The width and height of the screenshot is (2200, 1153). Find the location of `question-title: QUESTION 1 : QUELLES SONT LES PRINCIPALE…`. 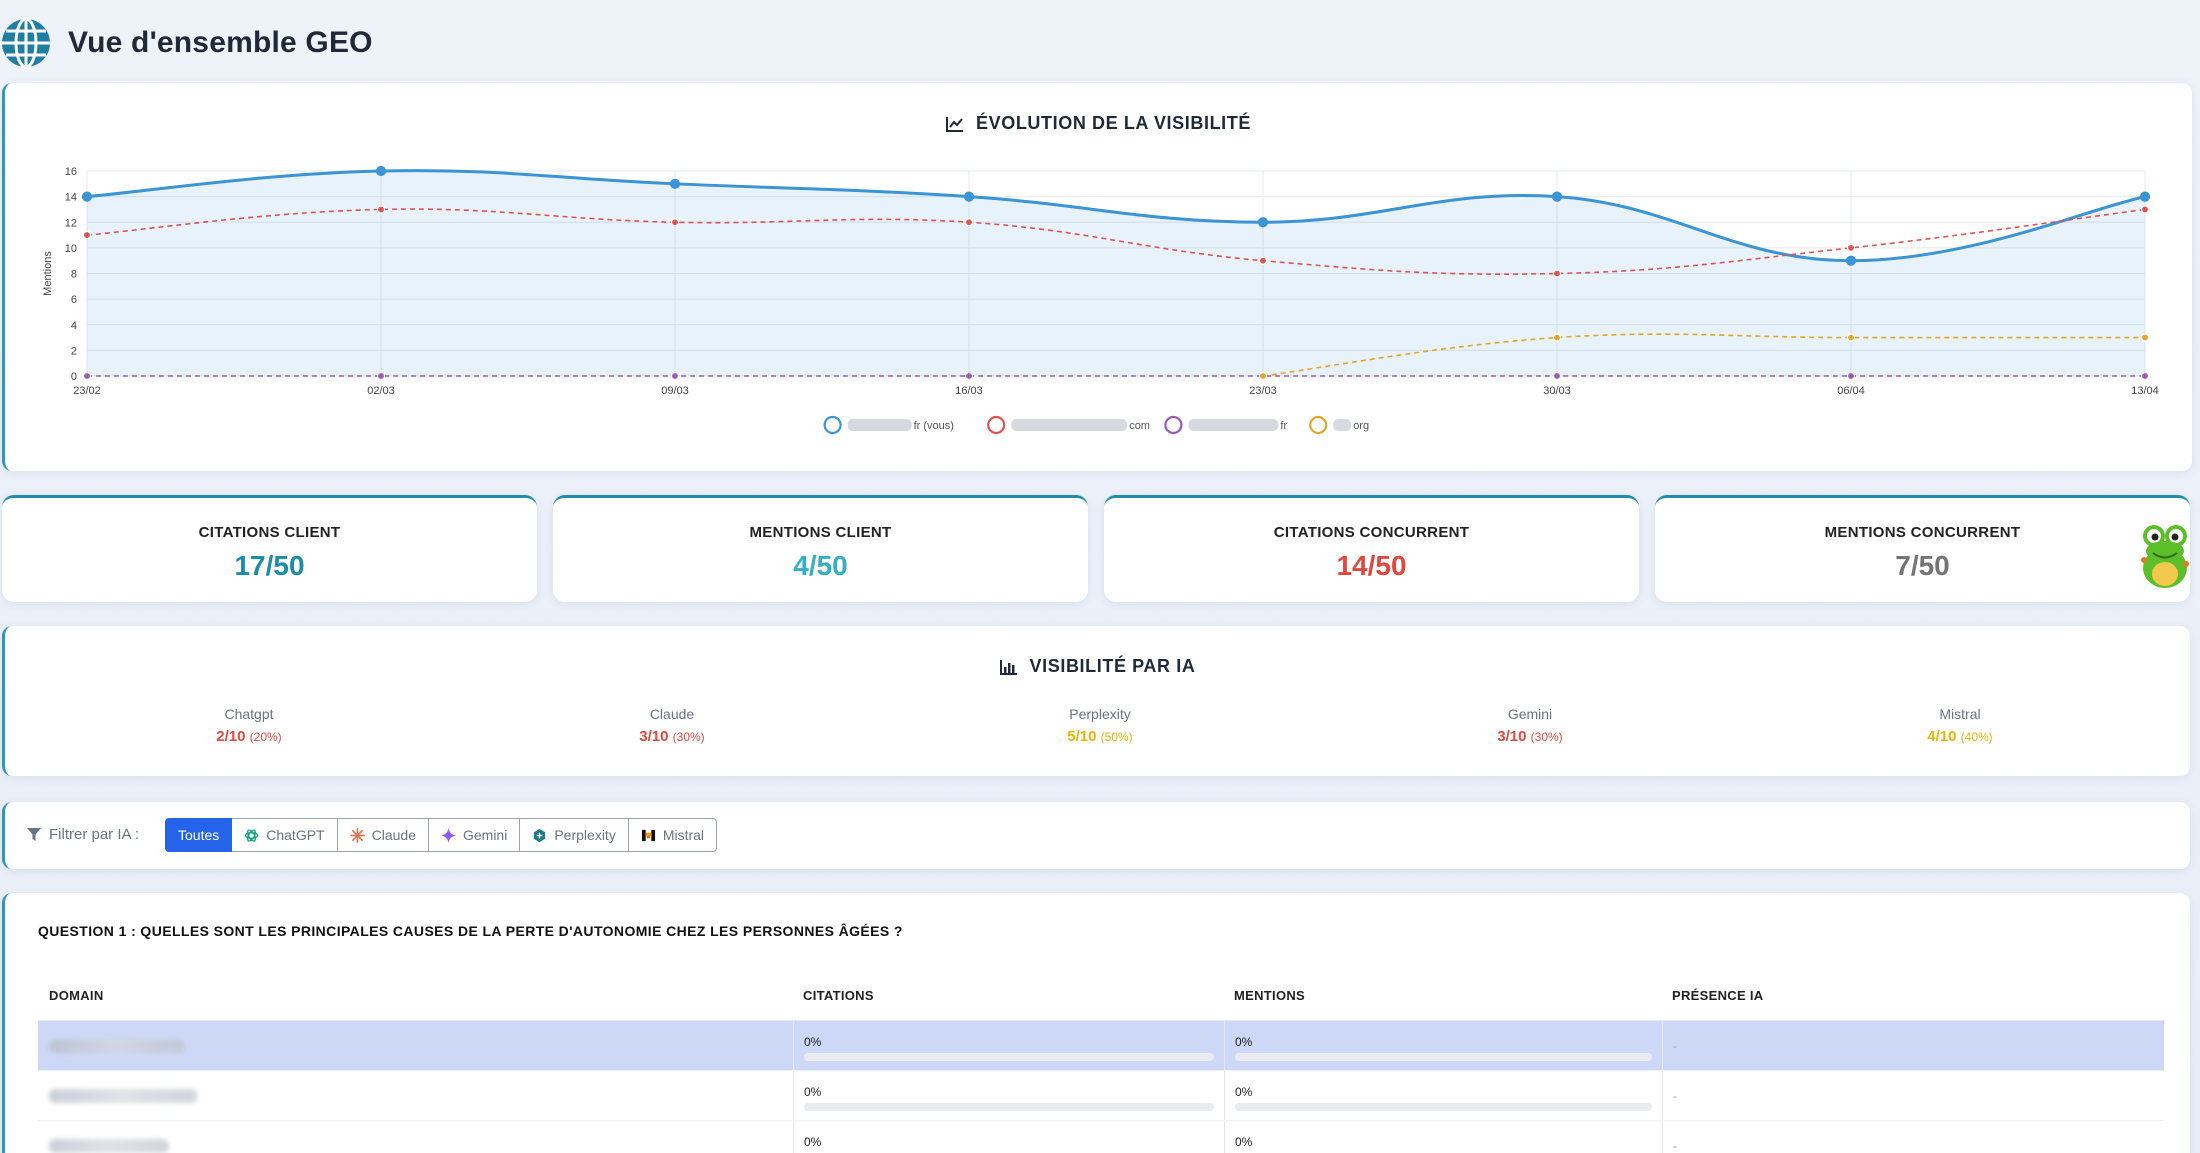

question-title: QUESTION 1 : QUELLES SONT LES PRINCIPALE… is located at coordinates (470, 931).